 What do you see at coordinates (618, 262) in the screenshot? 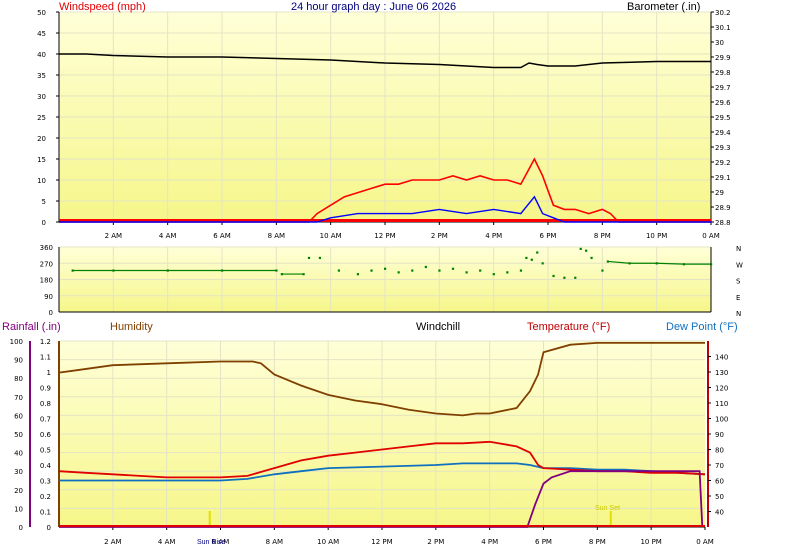
I see `direction-segment` at bounding box center [618, 262].